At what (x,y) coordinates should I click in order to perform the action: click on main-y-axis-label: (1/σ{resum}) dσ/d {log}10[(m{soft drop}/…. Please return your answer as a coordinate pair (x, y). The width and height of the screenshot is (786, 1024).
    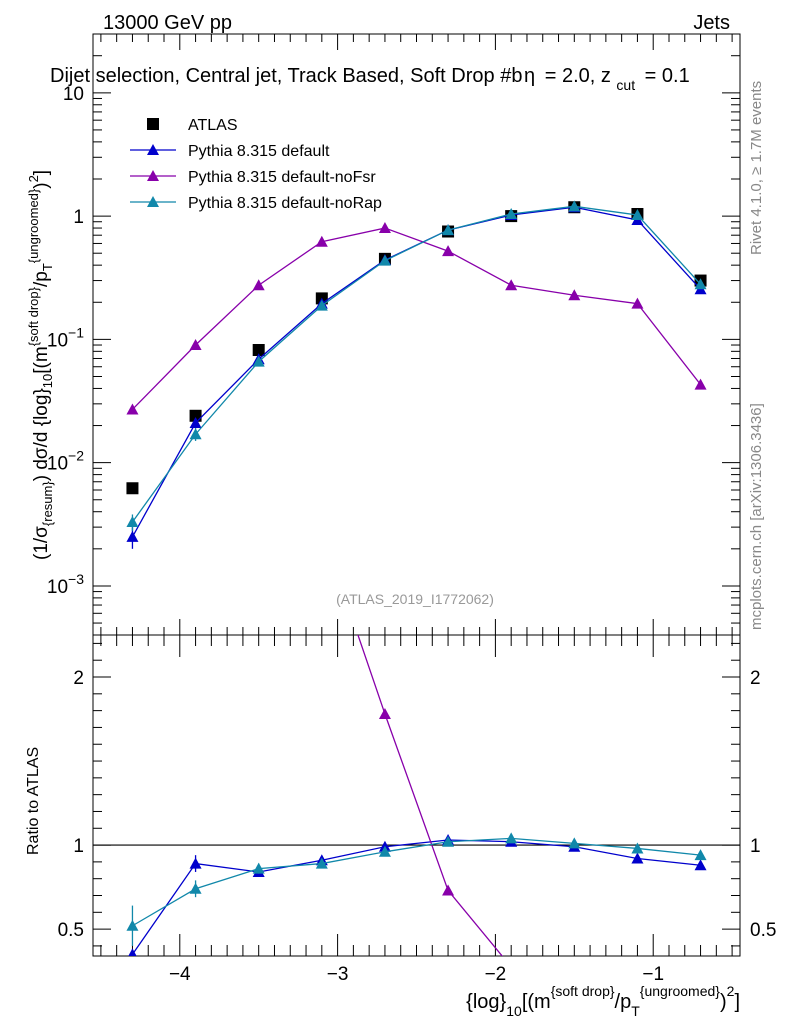
    Looking at the image, I should click on (40, 365).